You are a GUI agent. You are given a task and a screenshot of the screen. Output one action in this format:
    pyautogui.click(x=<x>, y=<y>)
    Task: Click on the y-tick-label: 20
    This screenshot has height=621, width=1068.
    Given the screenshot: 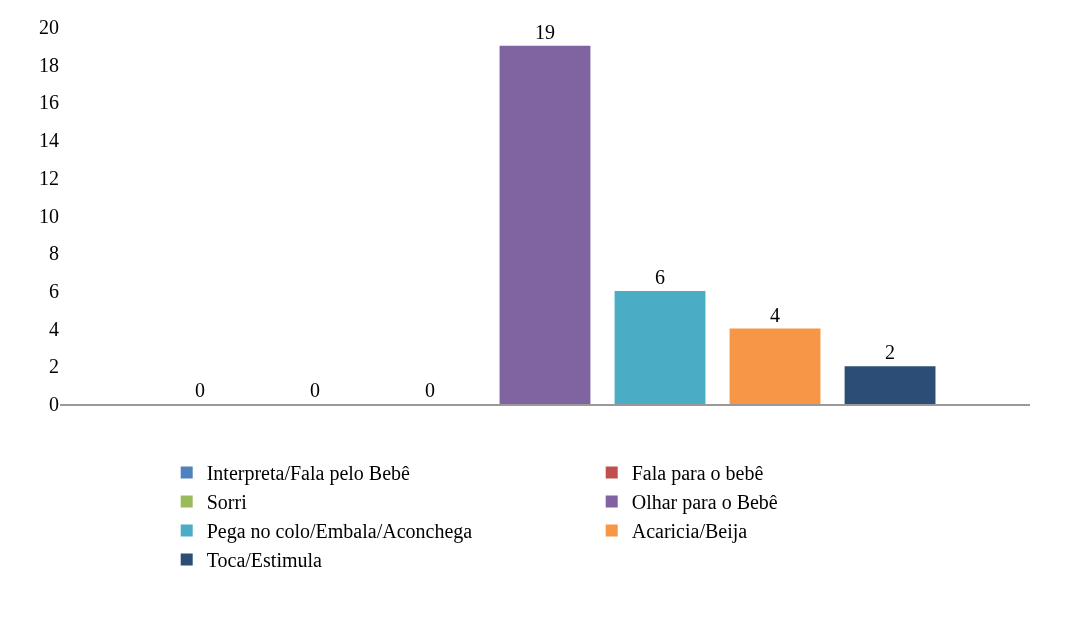 What is the action you would take?
    pyautogui.click(x=49, y=27)
    